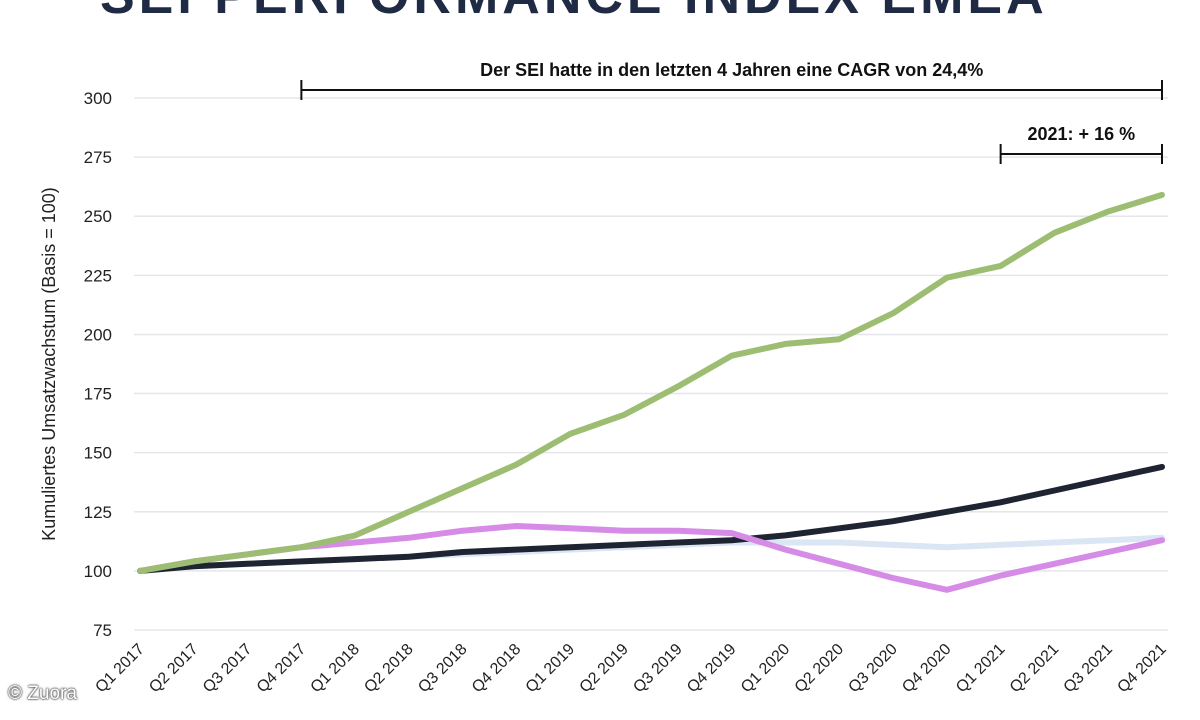 Image resolution: width=1200 pixels, height=720 pixels. I want to click on x-tick-label: Q1 2020, so click(765, 668).